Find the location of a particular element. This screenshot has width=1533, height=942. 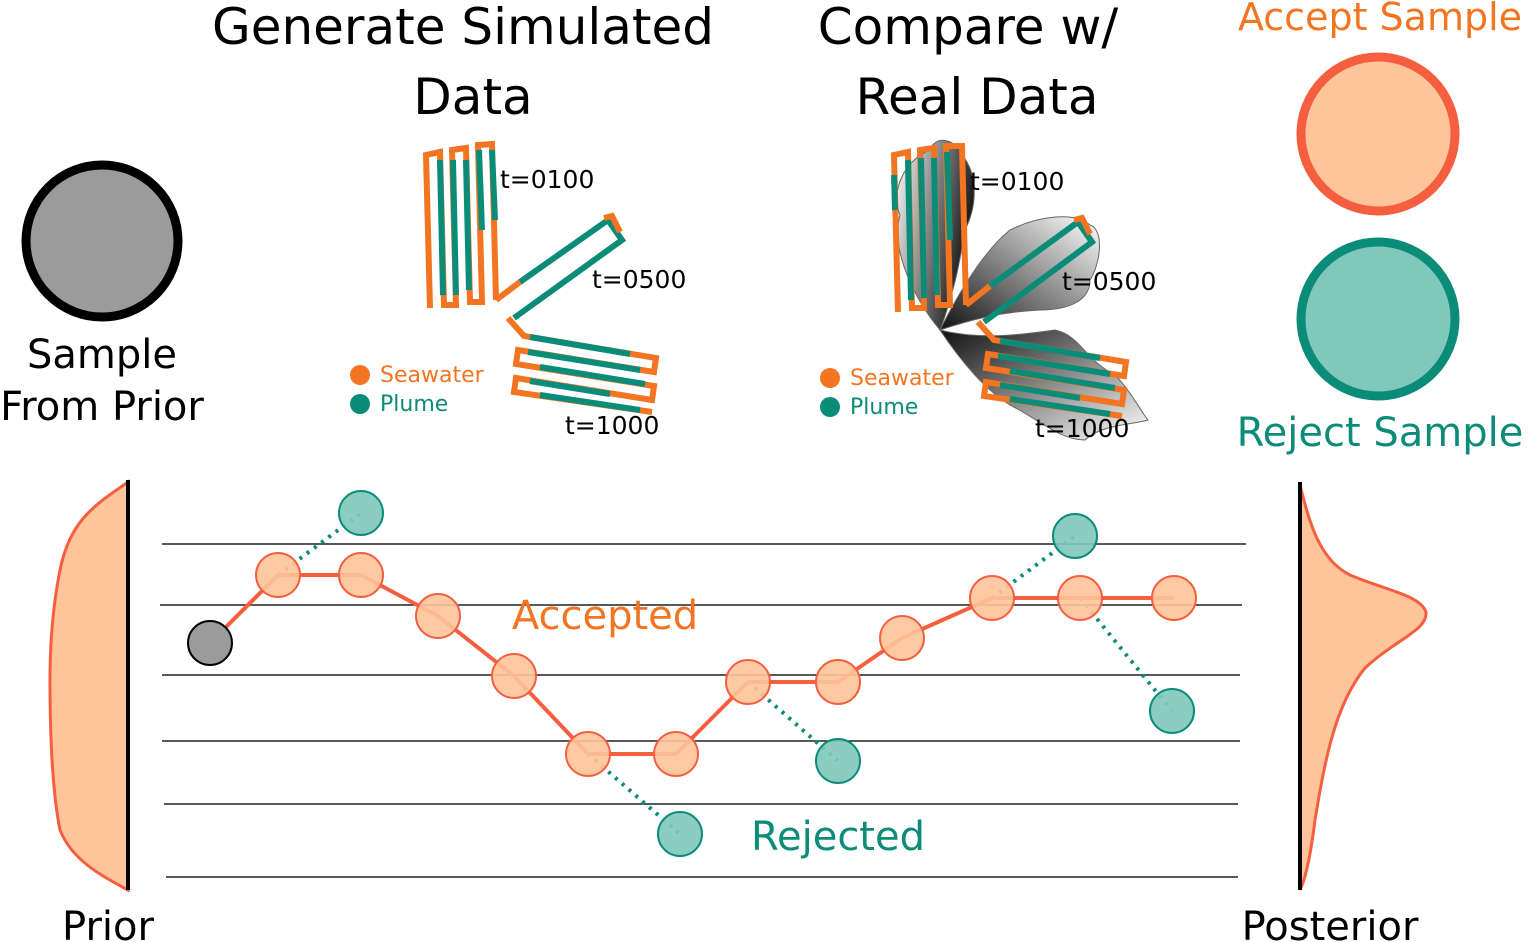

posterior-label: Posterior is located at coordinates (1330, 923).